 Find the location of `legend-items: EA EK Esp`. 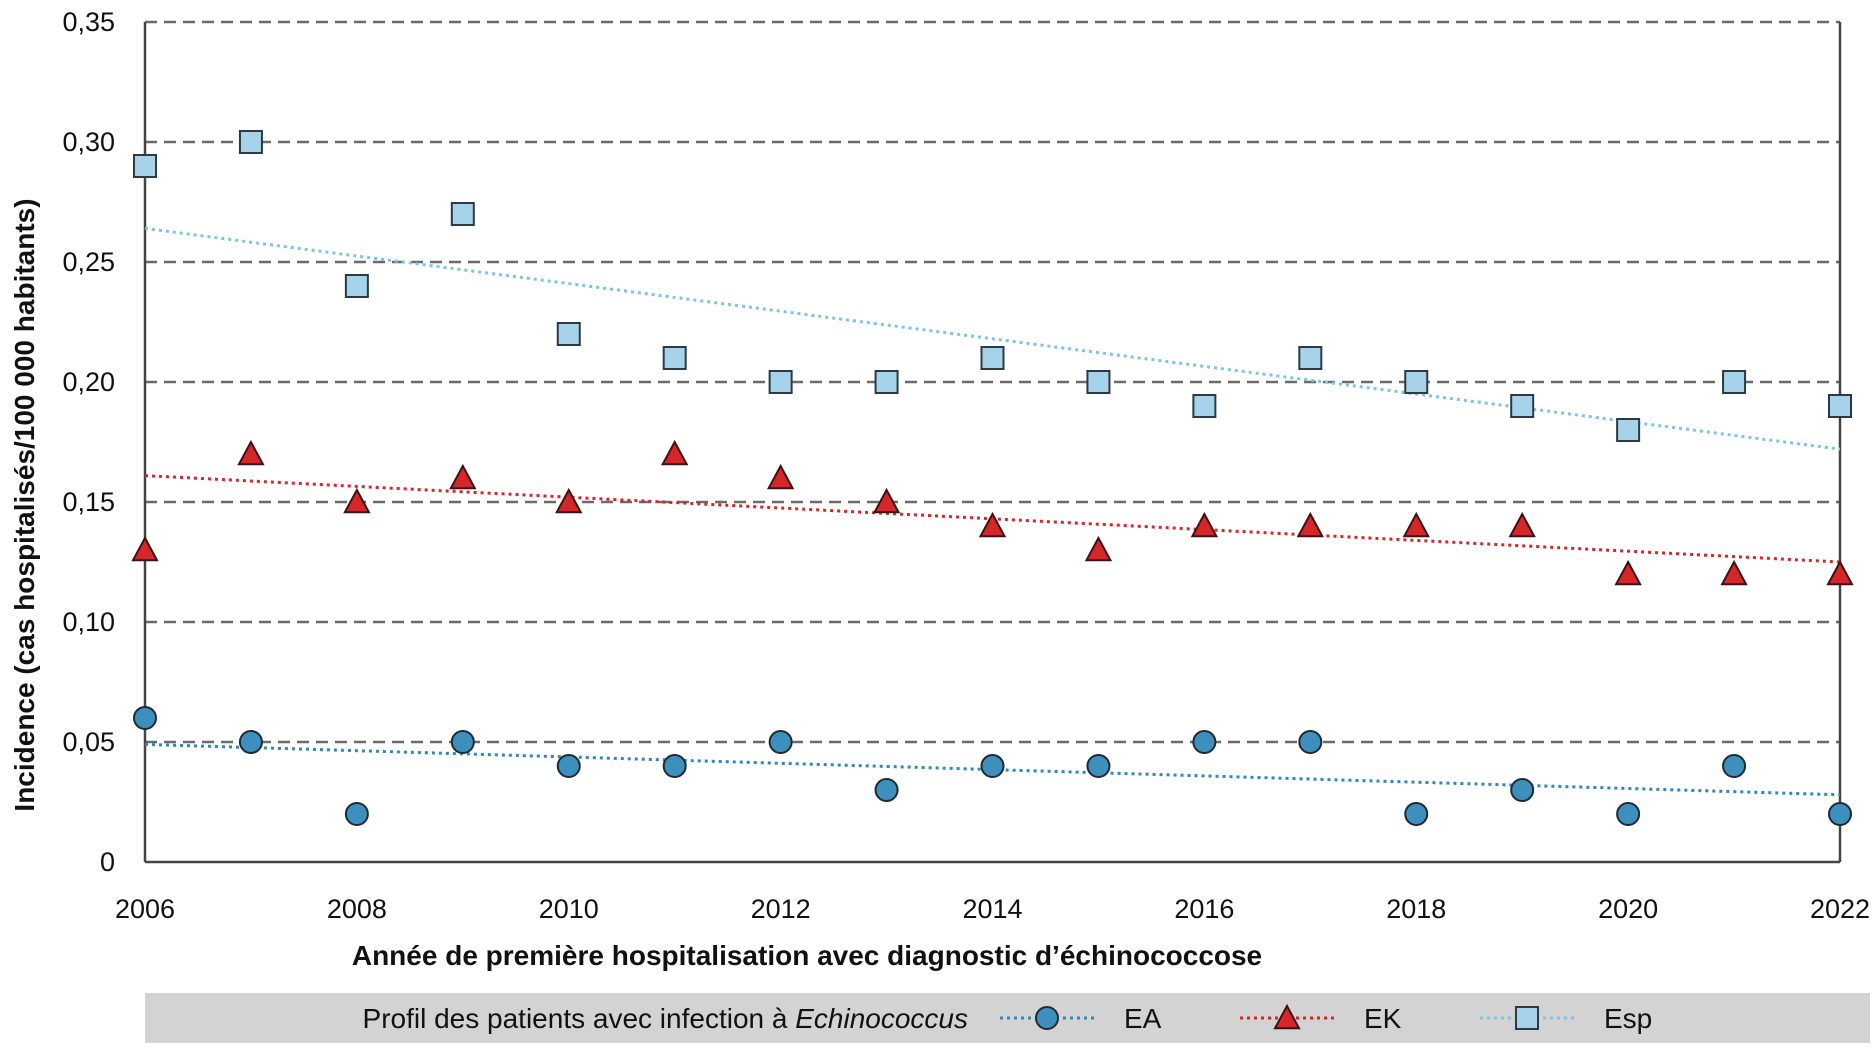

legend-items: EA EK Esp is located at coordinates (1326, 1018).